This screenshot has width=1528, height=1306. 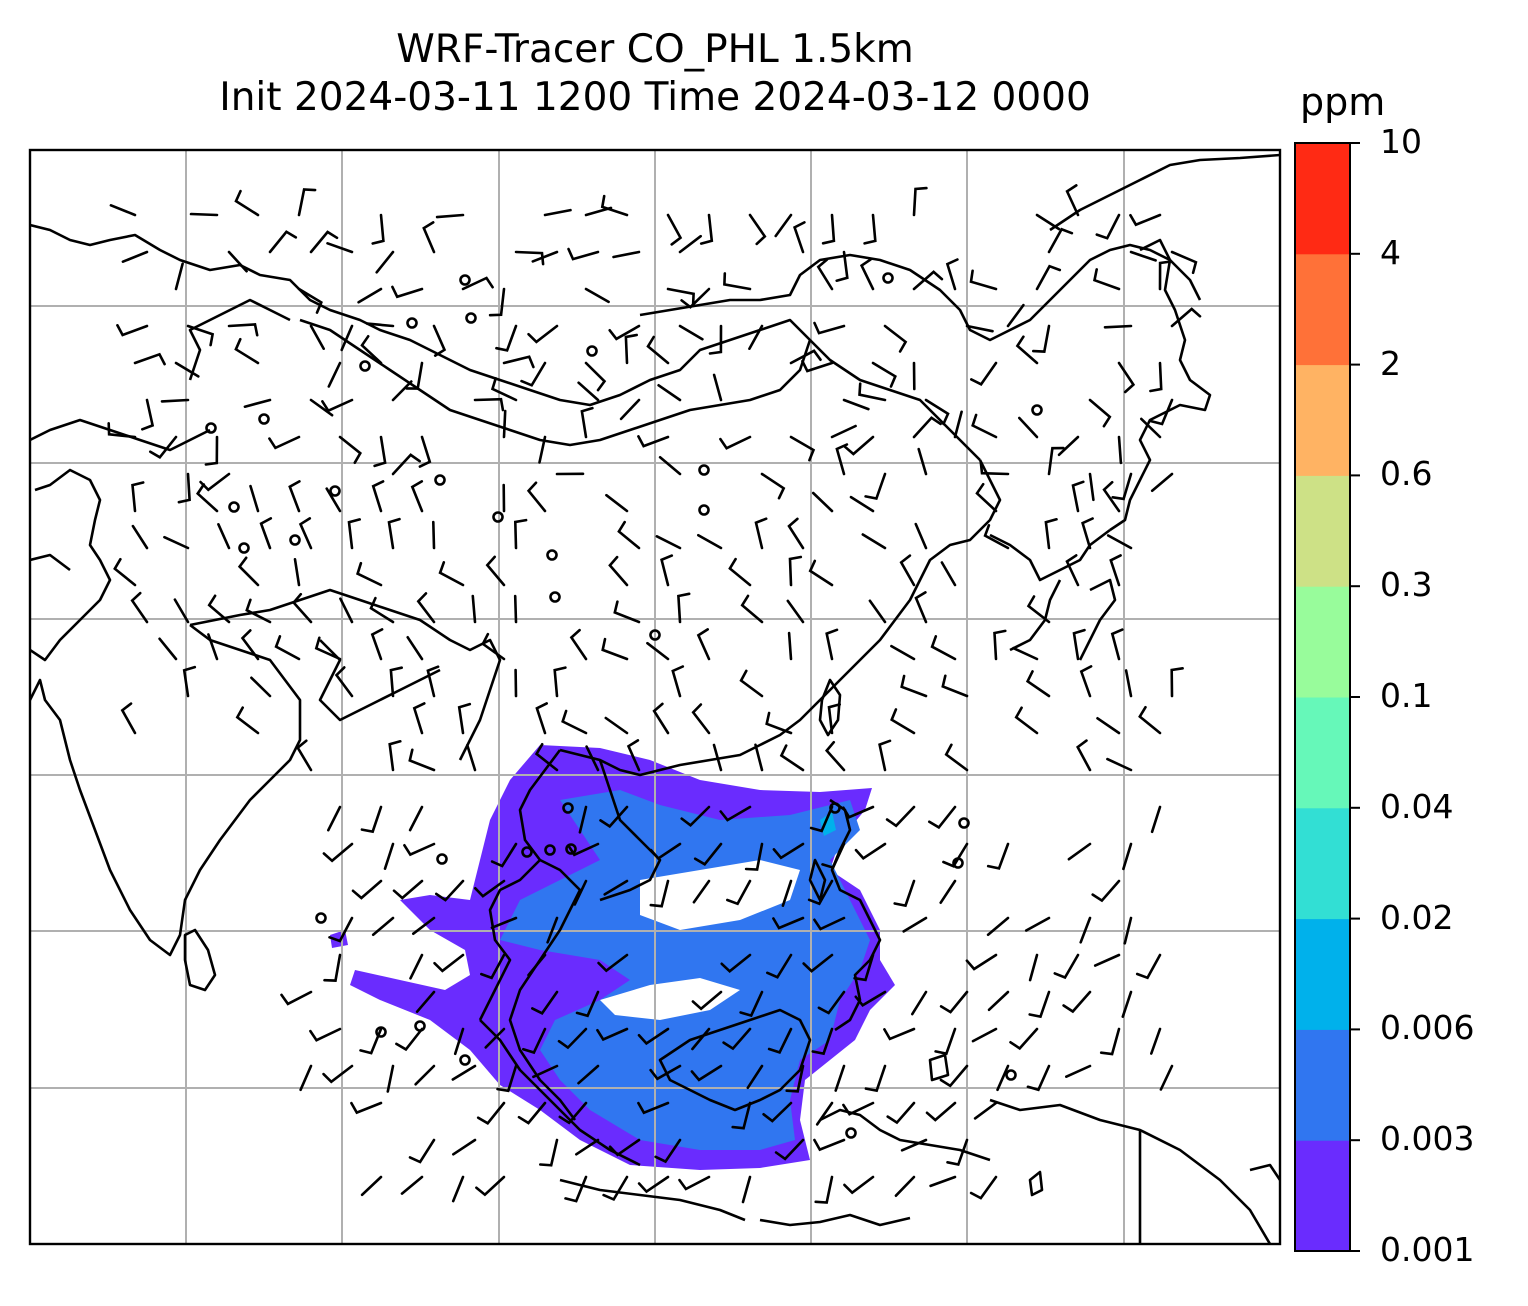 I want to click on colorbar-tick-label: 0.006, so click(x=1427, y=1028).